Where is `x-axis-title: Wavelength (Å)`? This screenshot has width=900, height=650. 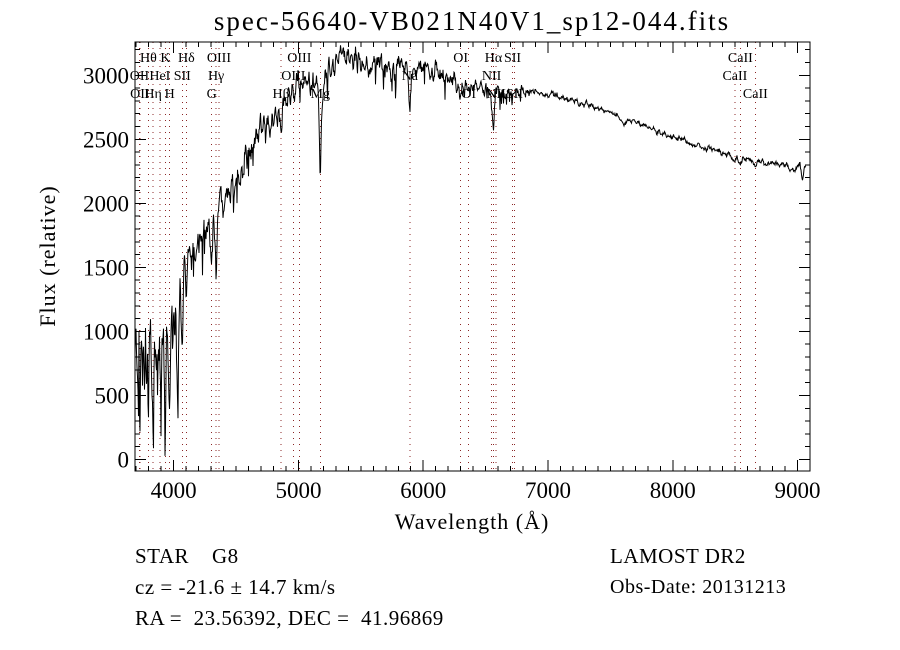 x-axis-title: Wavelength (Å) is located at coordinates (472, 521).